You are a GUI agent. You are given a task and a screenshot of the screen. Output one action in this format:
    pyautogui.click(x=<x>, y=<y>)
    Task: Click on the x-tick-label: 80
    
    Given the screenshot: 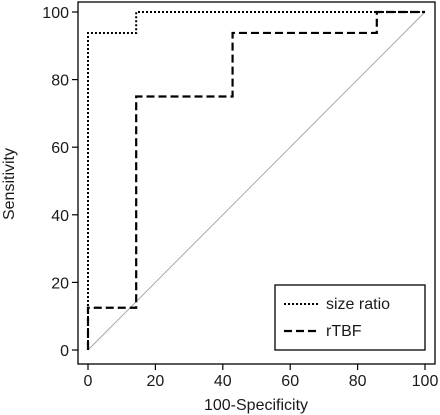 What is the action you would take?
    pyautogui.click(x=358, y=381)
    